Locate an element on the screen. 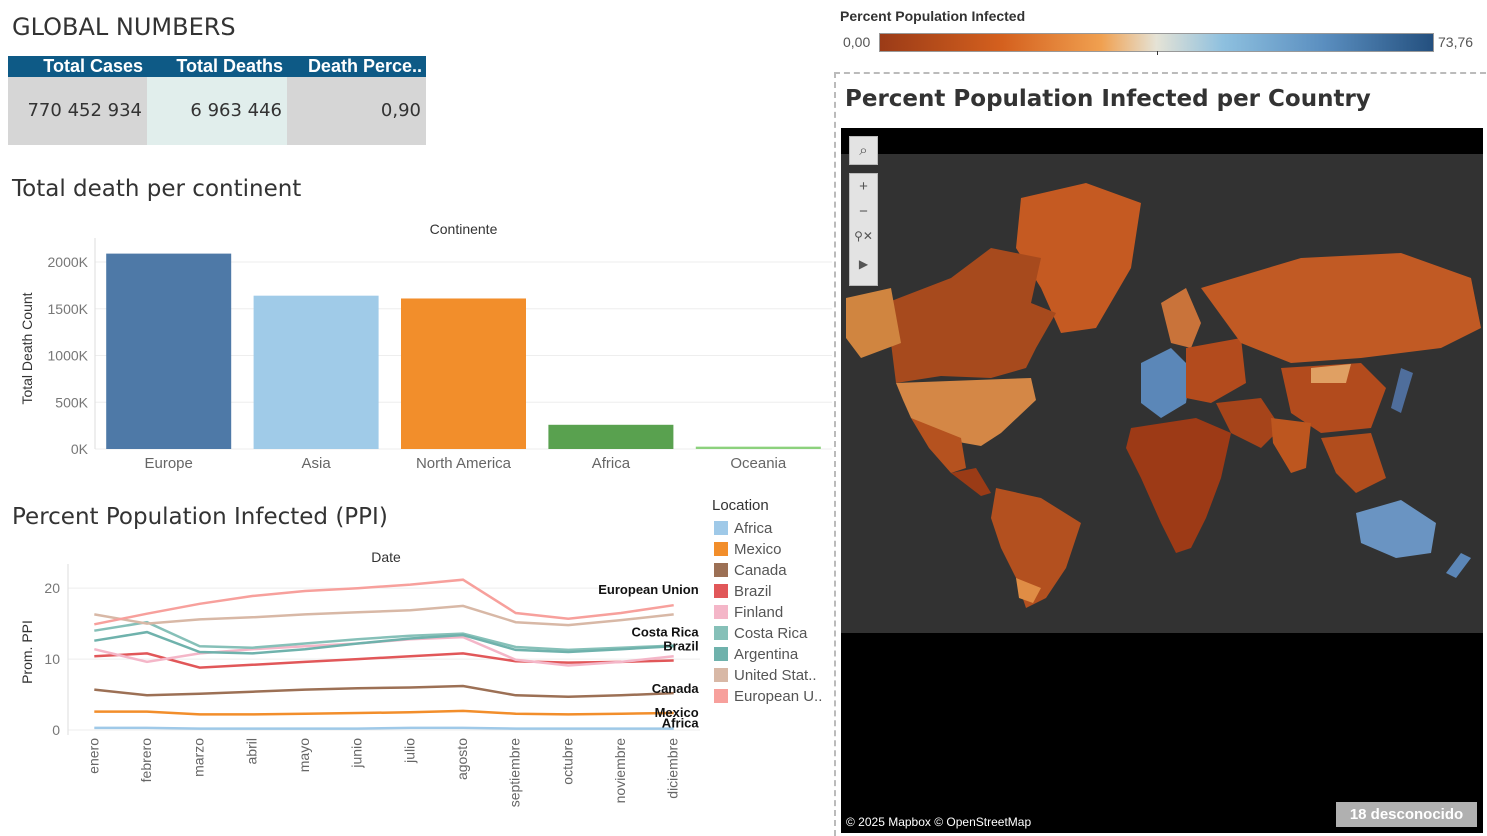  greenland is located at coordinates (1078, 258).